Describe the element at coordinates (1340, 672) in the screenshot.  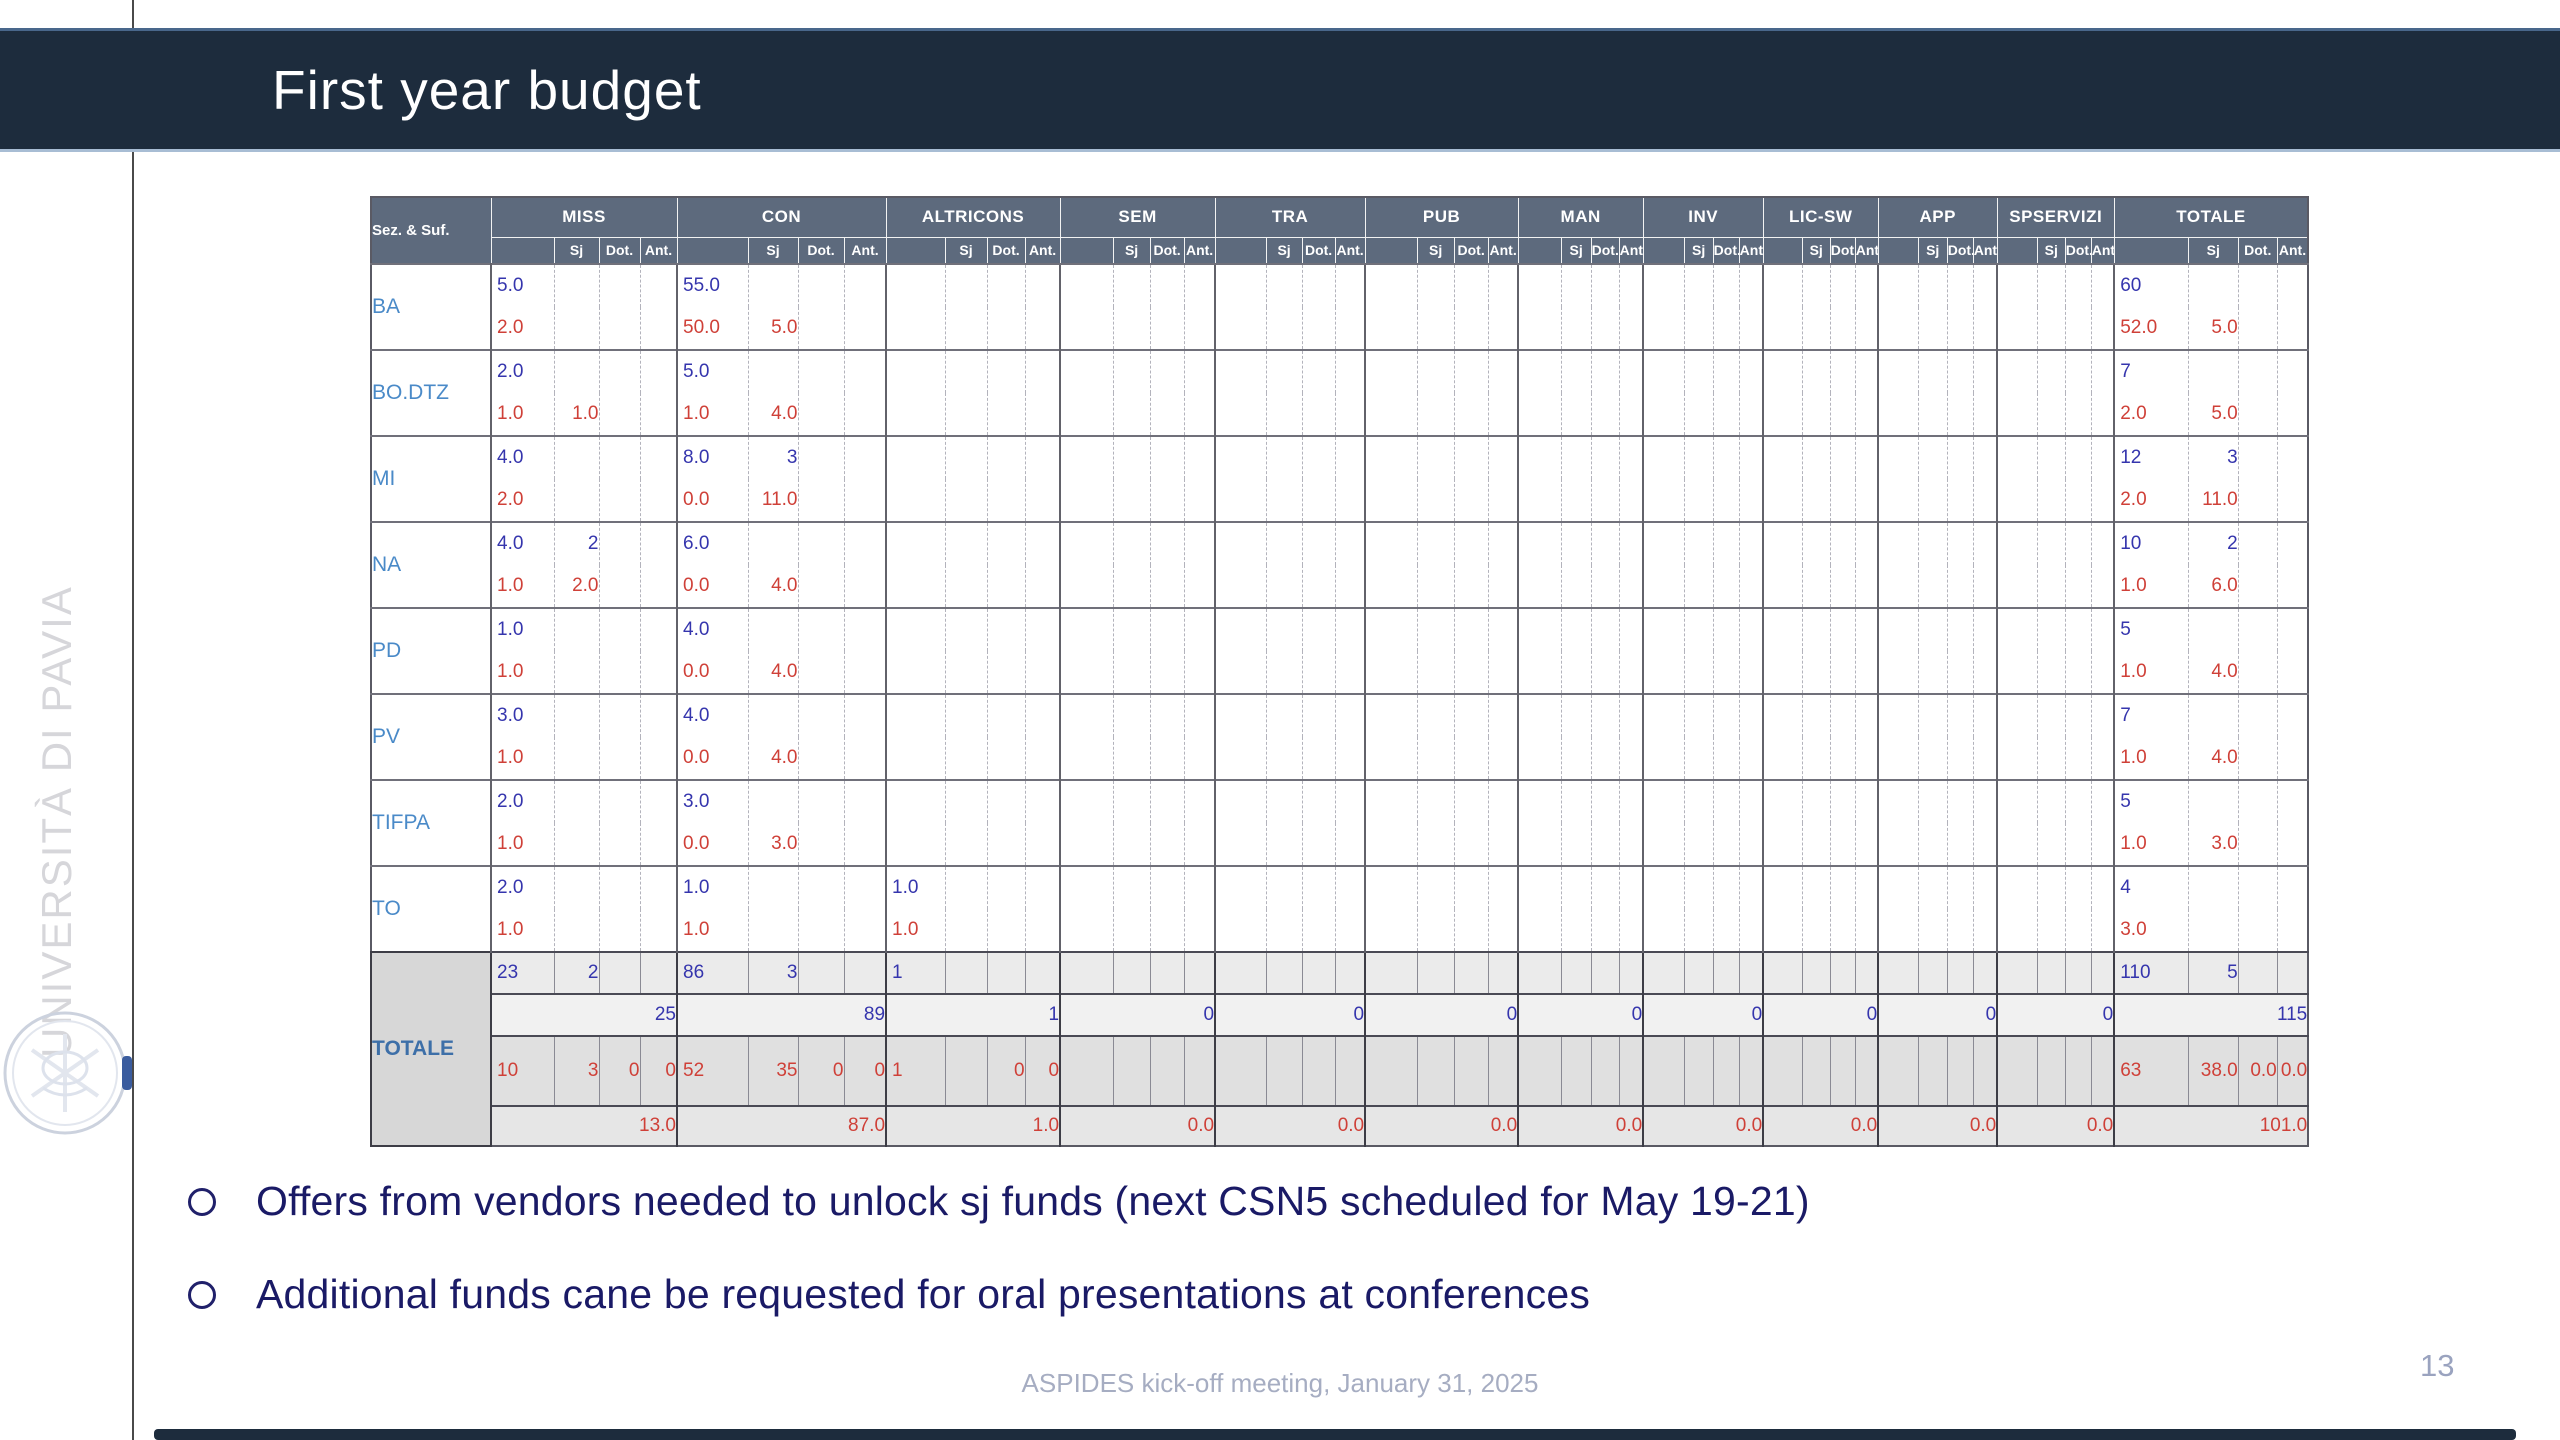
I see `table-row: 1.0 0.0 4.0 1.0 4.0` at that location.